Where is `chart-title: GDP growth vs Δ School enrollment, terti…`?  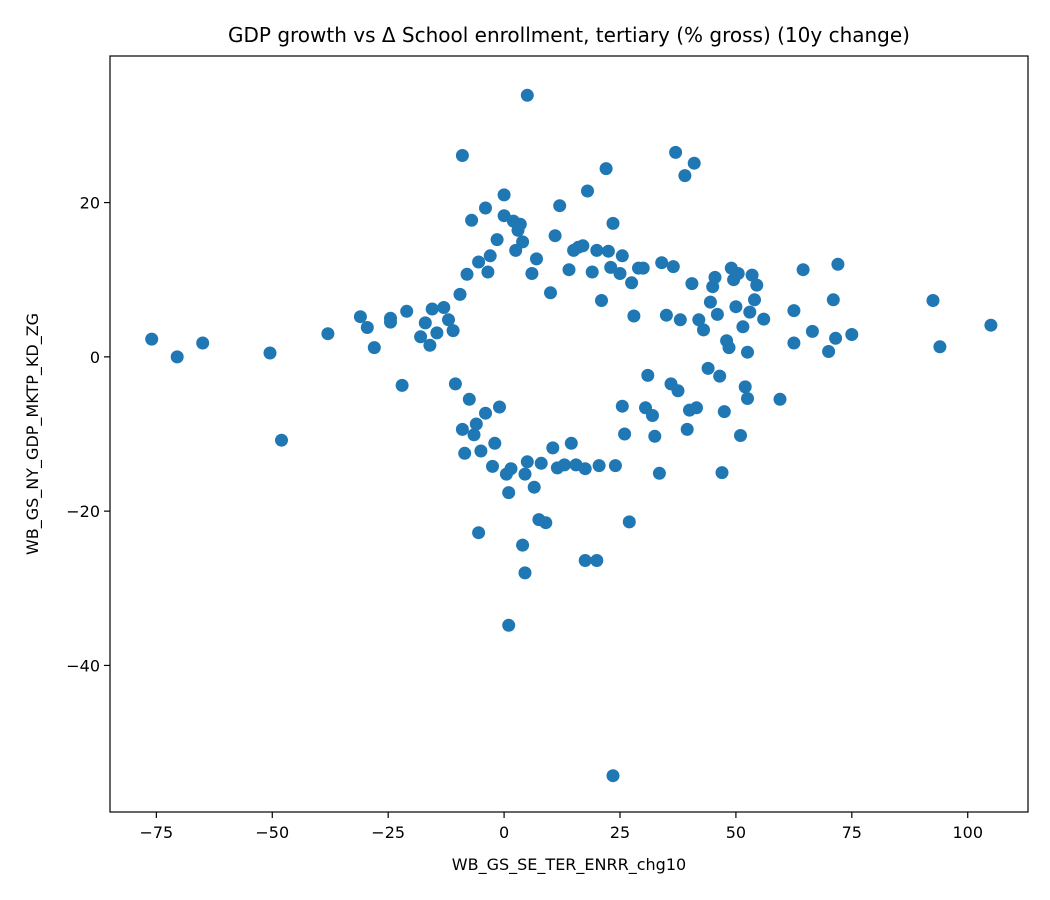 chart-title: GDP growth vs Δ School enrollment, terti… is located at coordinates (569, 35).